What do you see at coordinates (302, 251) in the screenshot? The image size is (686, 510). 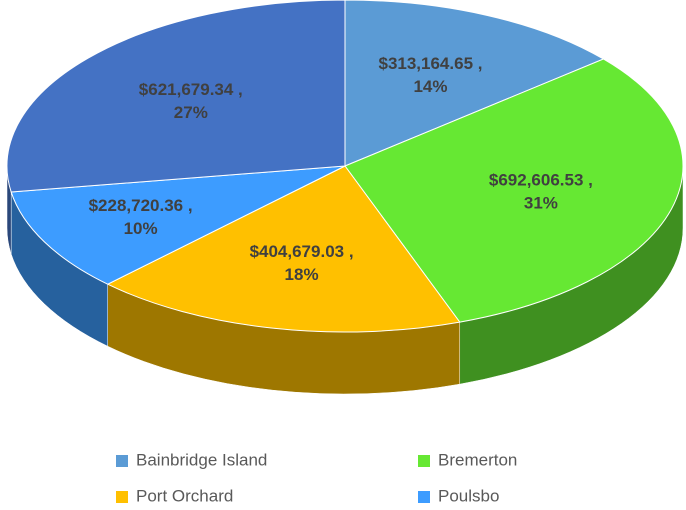 I see `data-label: $404,679.03 ,` at bounding box center [302, 251].